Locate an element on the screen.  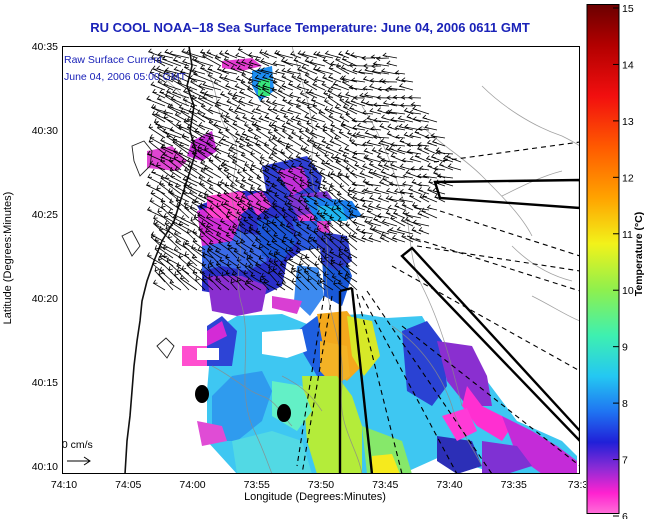
colorbar-tick-label: 15 is located at coordinates (628, 9).